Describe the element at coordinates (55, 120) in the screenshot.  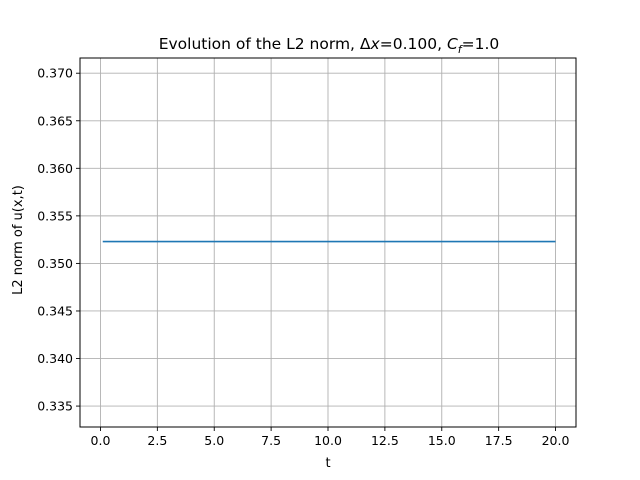
I see `y-tick-label: 0.365` at that location.